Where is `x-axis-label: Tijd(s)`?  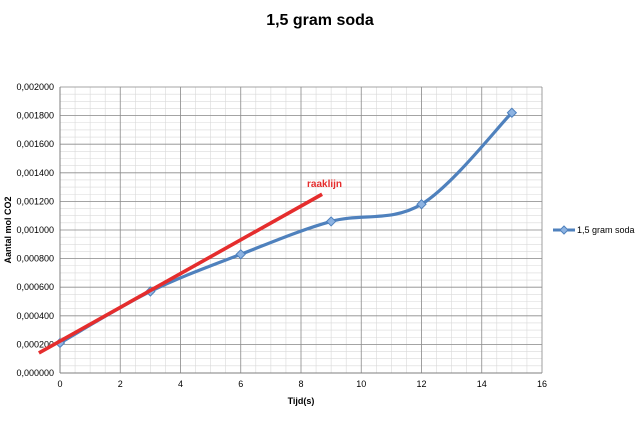
x-axis-label: Tijd(s) is located at coordinates (301, 401).